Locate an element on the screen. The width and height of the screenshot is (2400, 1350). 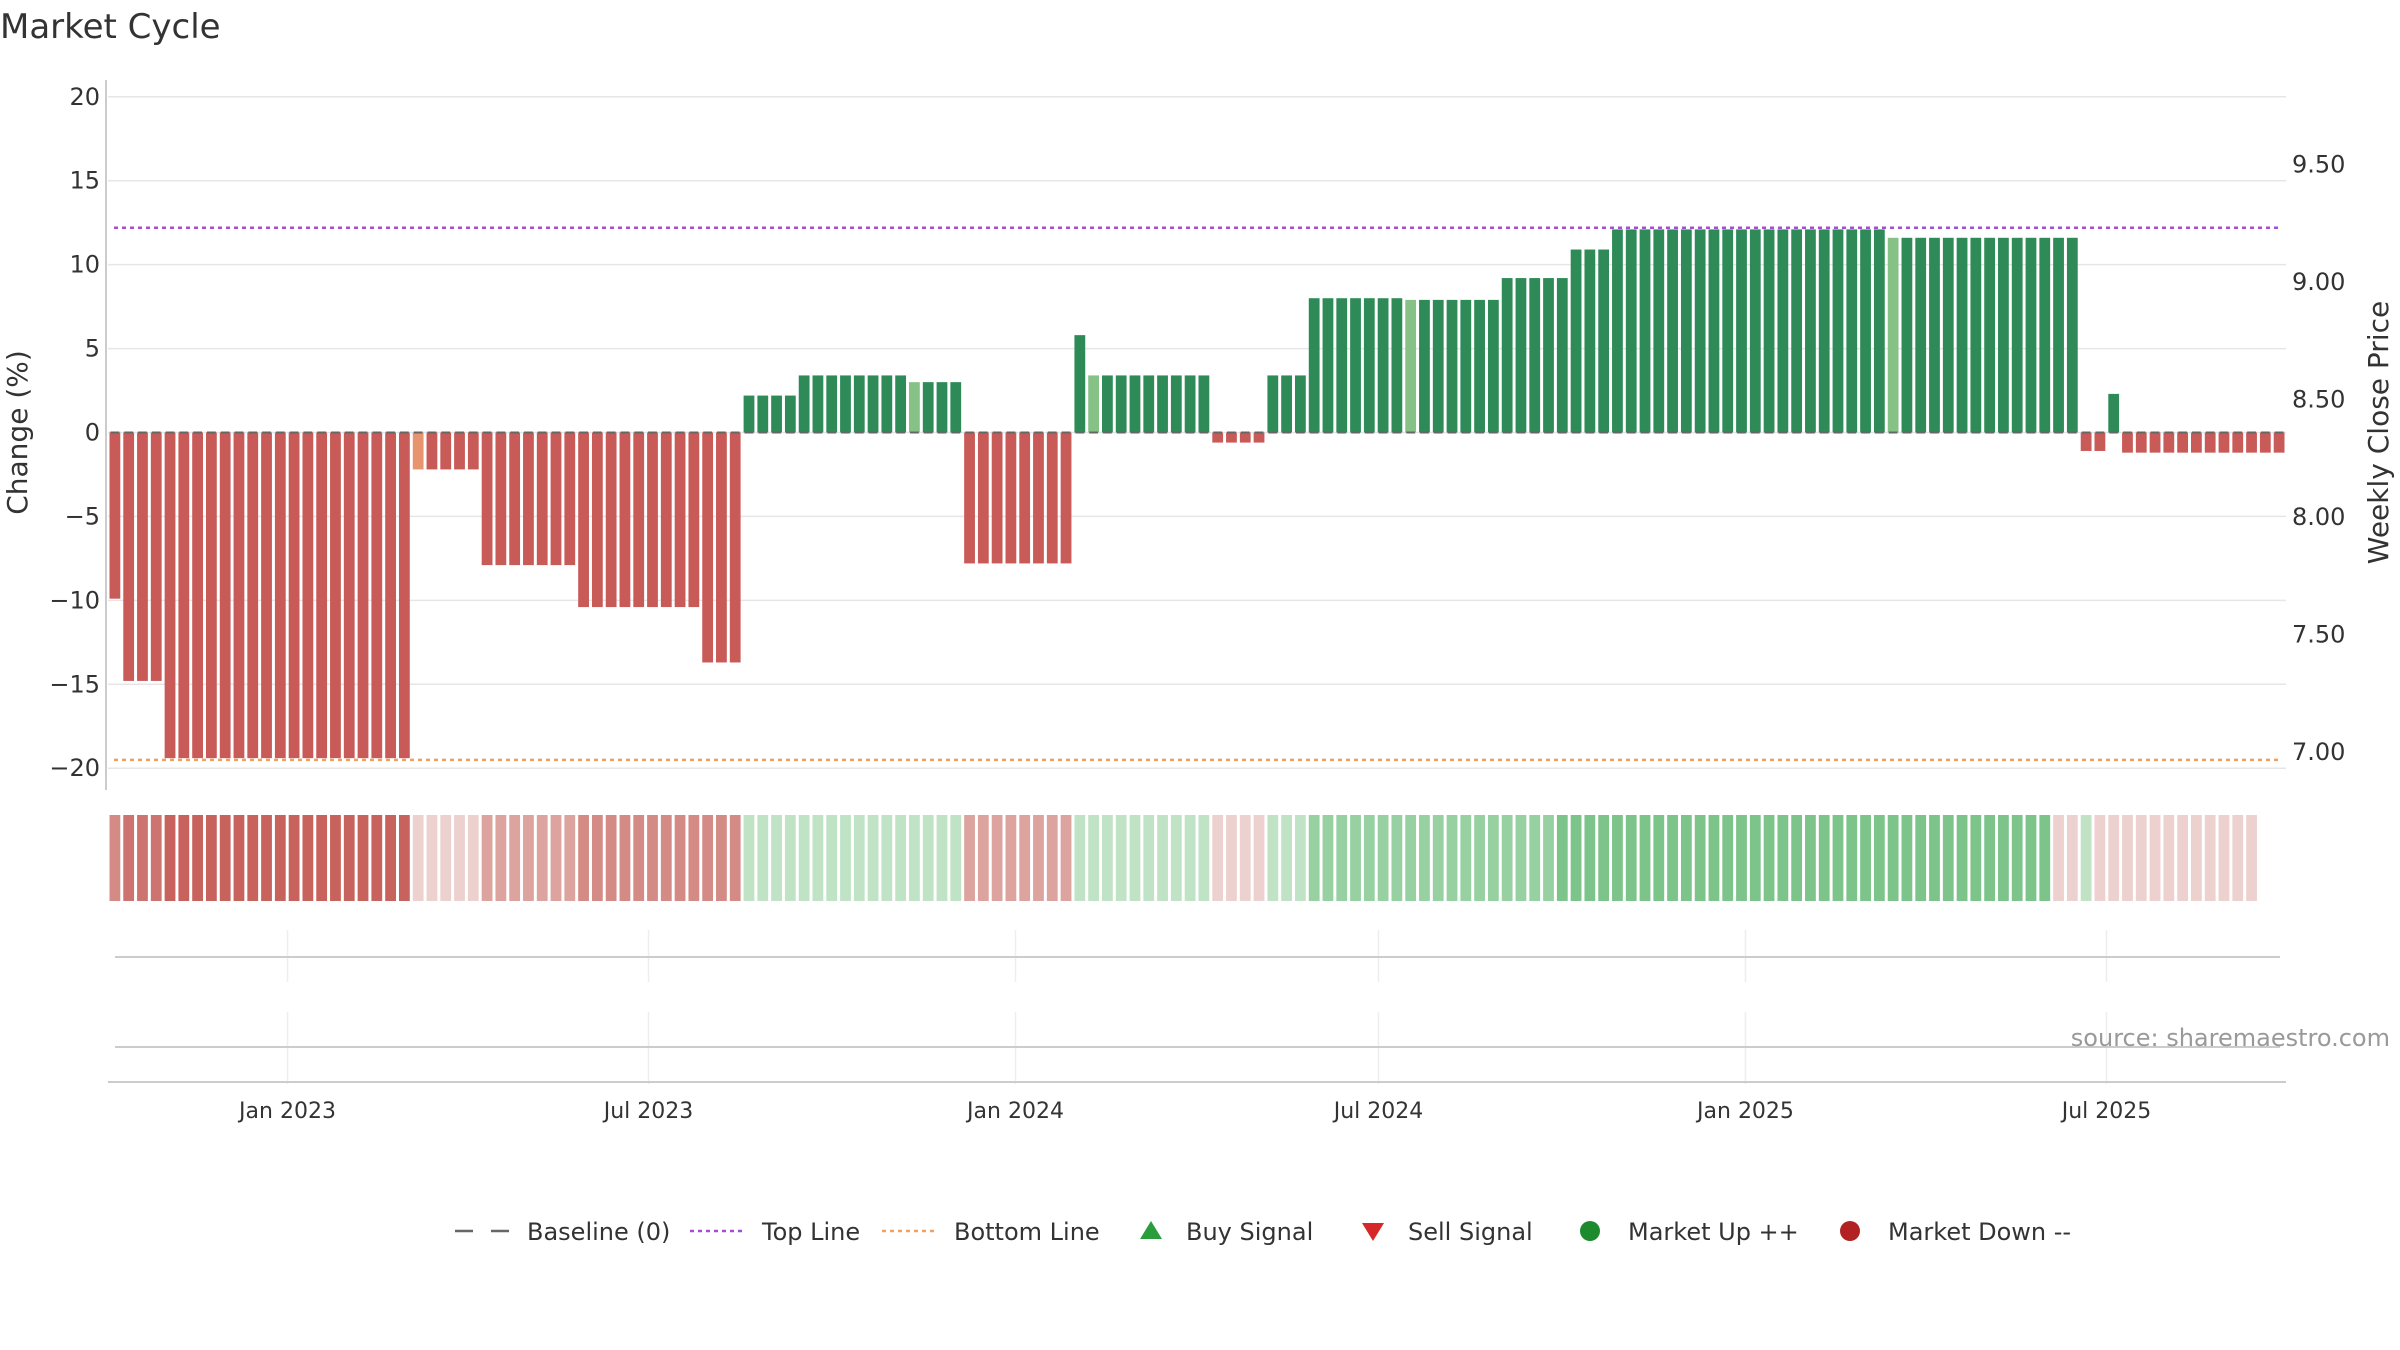
y-axis-label-right: Weekly Close Price is located at coordinates (2378, 432).